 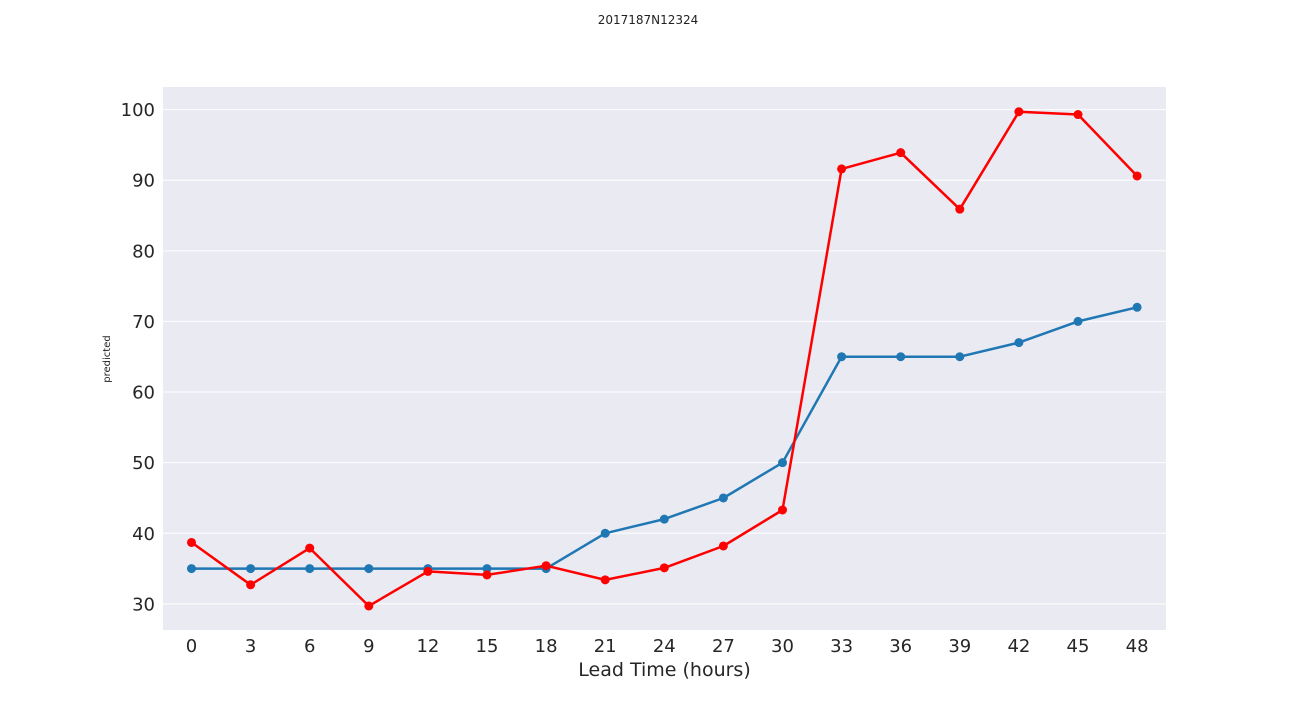 I want to click on x-tick-label: 0, so click(x=191, y=646).